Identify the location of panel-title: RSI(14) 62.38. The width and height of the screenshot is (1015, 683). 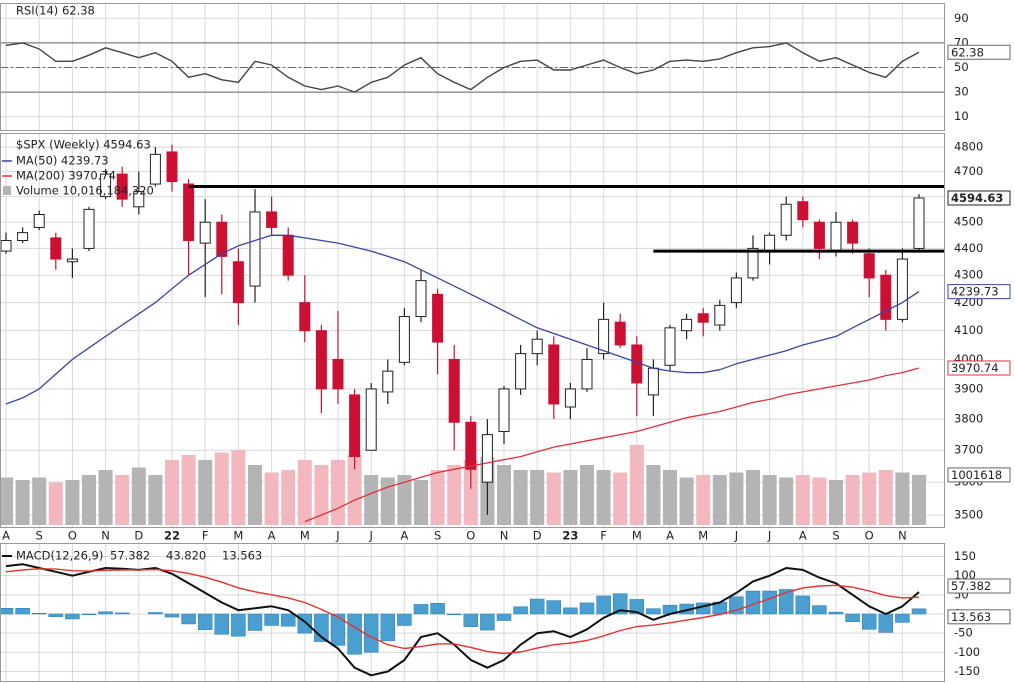
(55, 11).